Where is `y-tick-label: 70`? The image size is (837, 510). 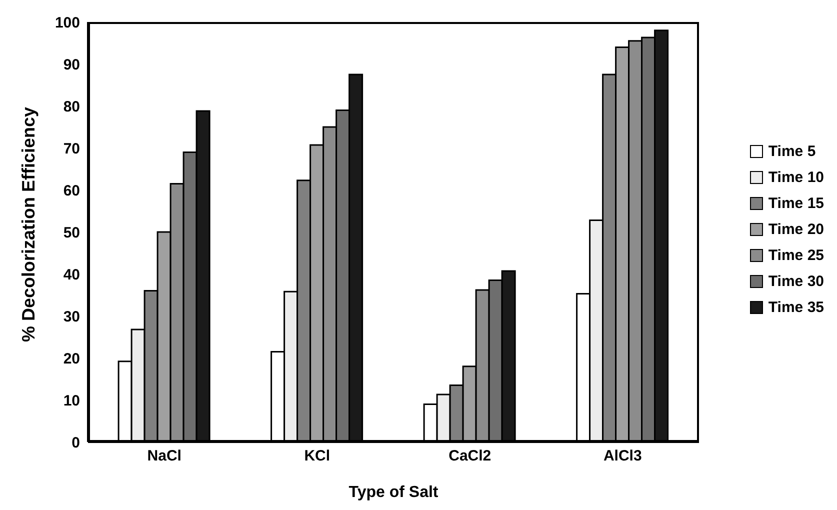
y-tick-label: 70 is located at coordinates (71, 149).